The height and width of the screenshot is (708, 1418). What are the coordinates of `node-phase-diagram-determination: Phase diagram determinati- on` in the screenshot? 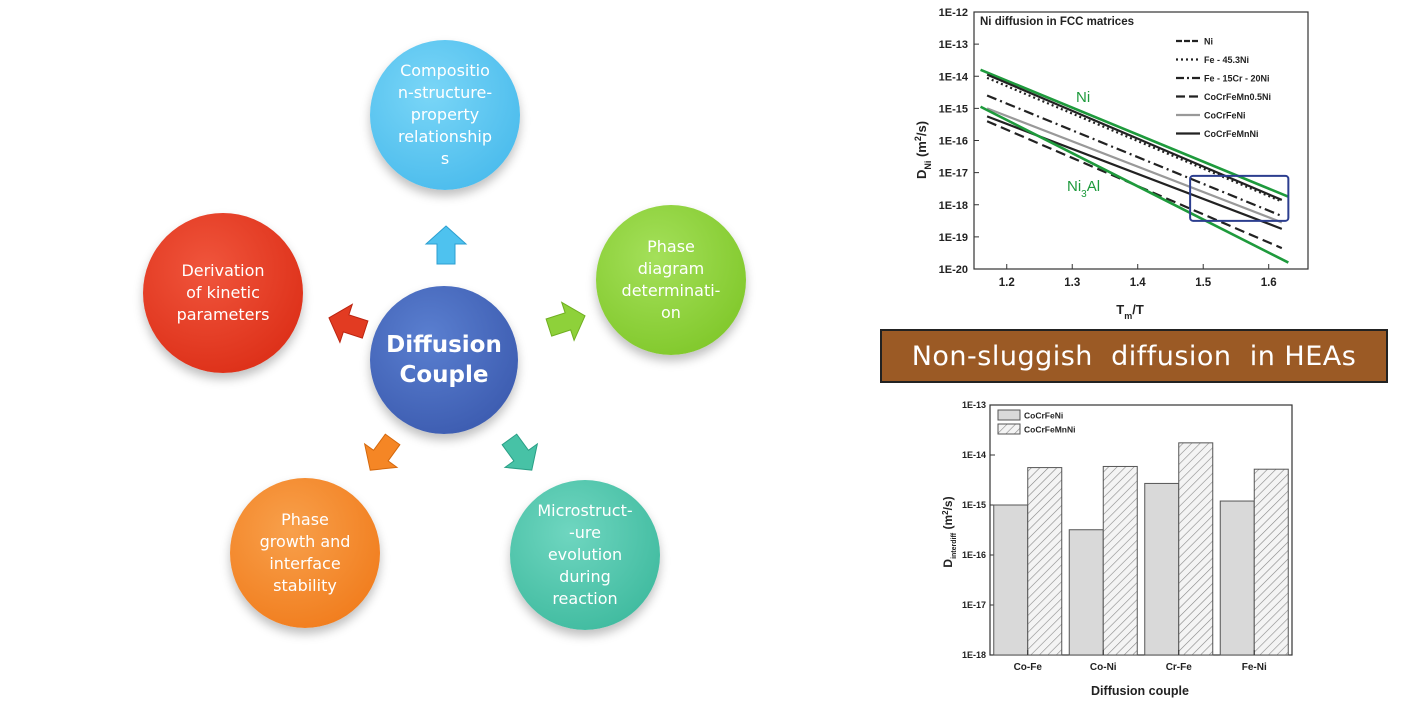 It's located at (671, 280).